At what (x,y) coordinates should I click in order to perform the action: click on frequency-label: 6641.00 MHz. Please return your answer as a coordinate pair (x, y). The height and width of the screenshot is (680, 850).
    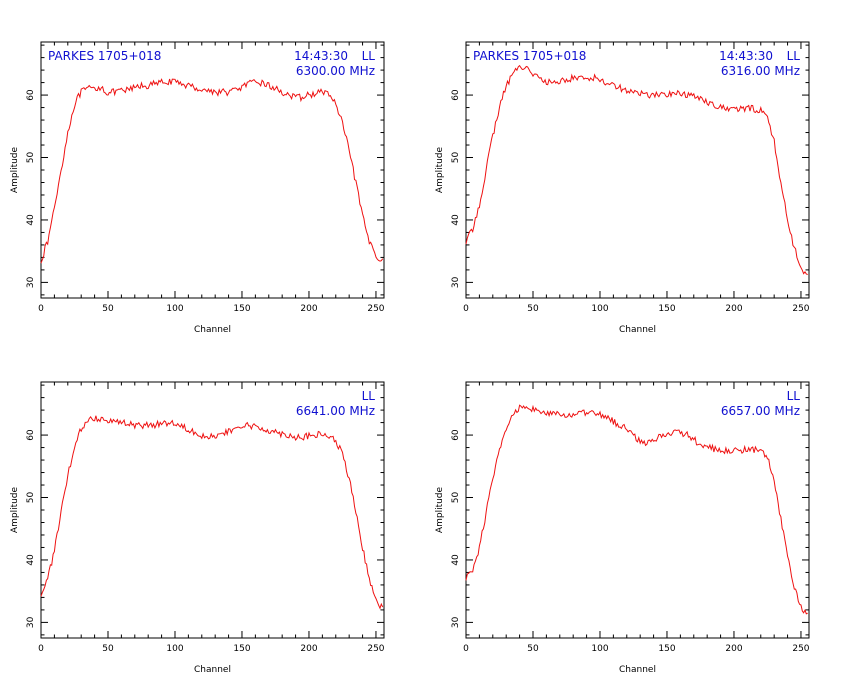
    Looking at the image, I should click on (335, 411).